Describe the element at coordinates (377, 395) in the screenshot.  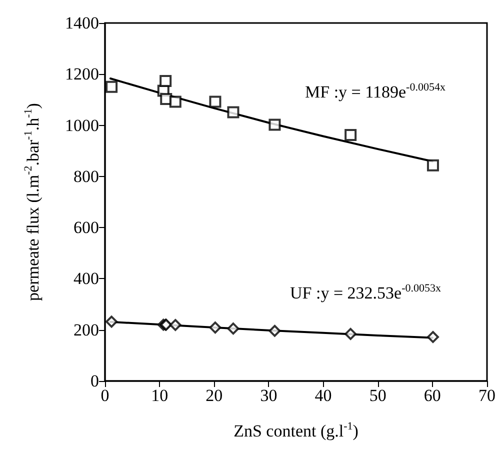
I see `x-tick-label: 50` at that location.